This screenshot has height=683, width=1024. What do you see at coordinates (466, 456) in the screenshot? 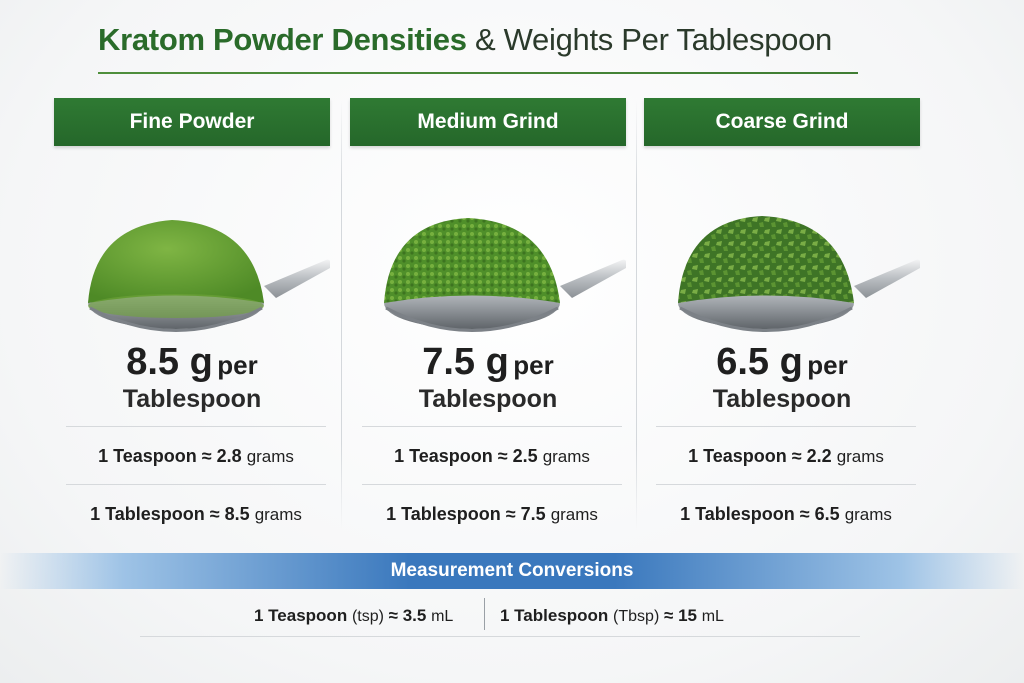
I see `teaspoon-value: 1 Teaspoon ≈ 2.5` at bounding box center [466, 456].